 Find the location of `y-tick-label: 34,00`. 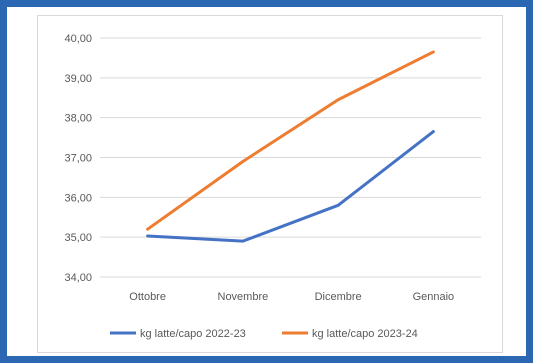

y-tick-label: 34,00 is located at coordinates (78, 278).